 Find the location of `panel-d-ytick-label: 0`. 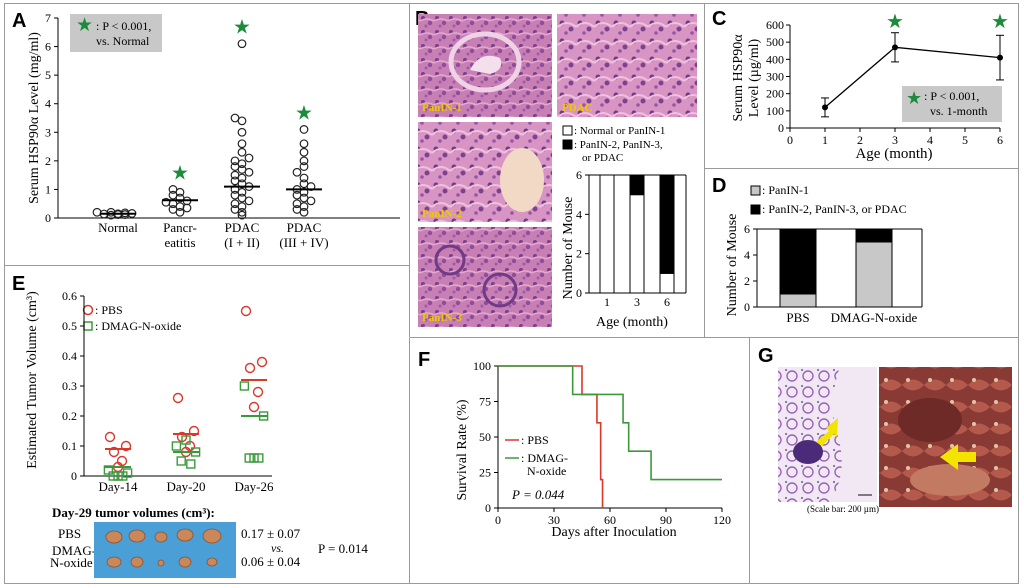

panel-d-ytick-label: 0 is located at coordinates (747, 307).